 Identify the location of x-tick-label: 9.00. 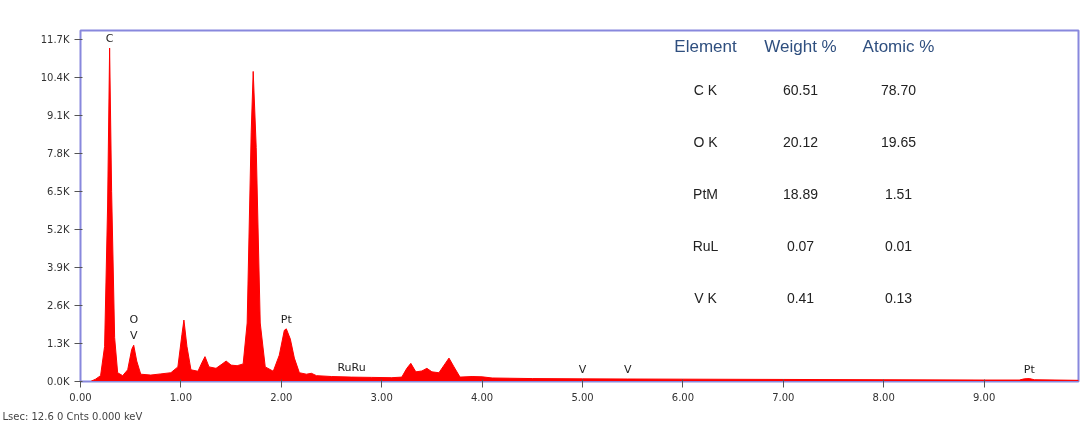
(984, 397).